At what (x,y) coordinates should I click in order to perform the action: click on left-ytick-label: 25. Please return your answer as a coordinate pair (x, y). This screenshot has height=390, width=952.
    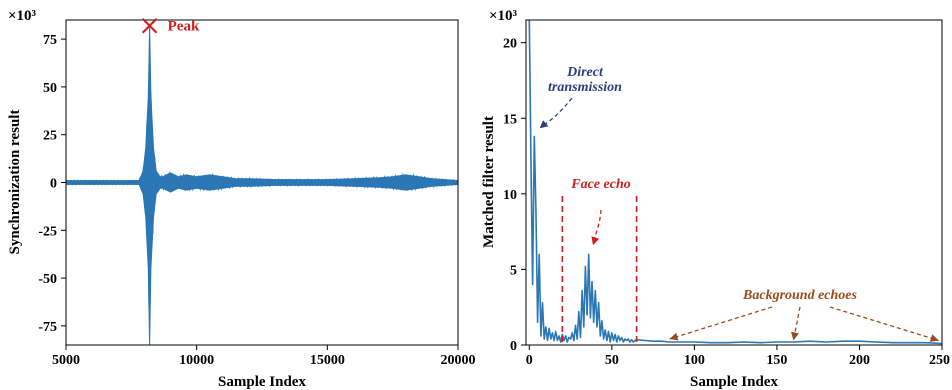
    Looking at the image, I should click on (50, 136).